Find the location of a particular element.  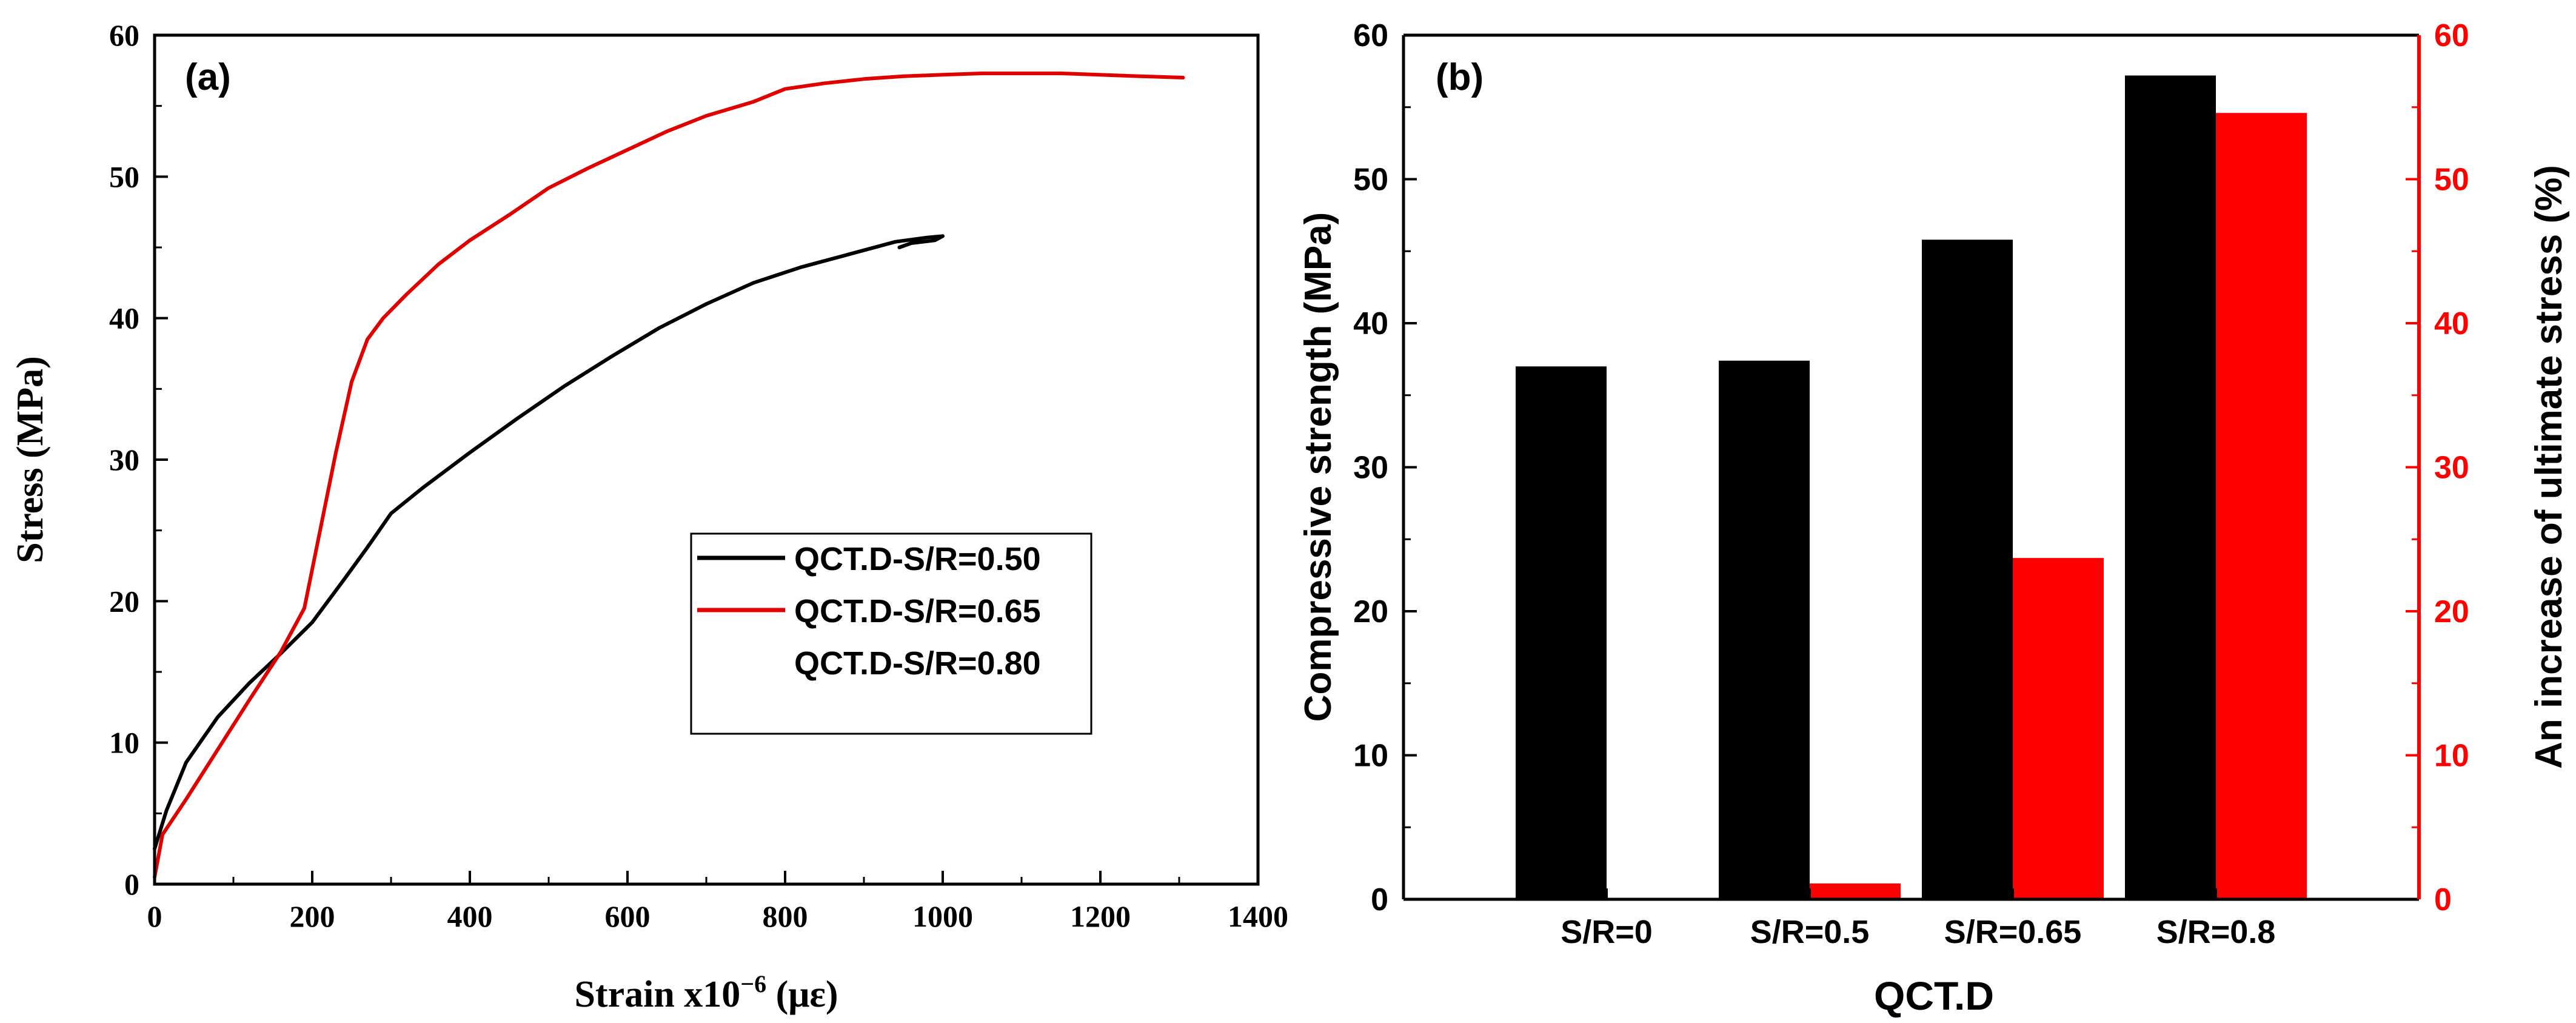

panel-b-left-axis-title: Compressive strength (MPa) is located at coordinates (1318, 467).